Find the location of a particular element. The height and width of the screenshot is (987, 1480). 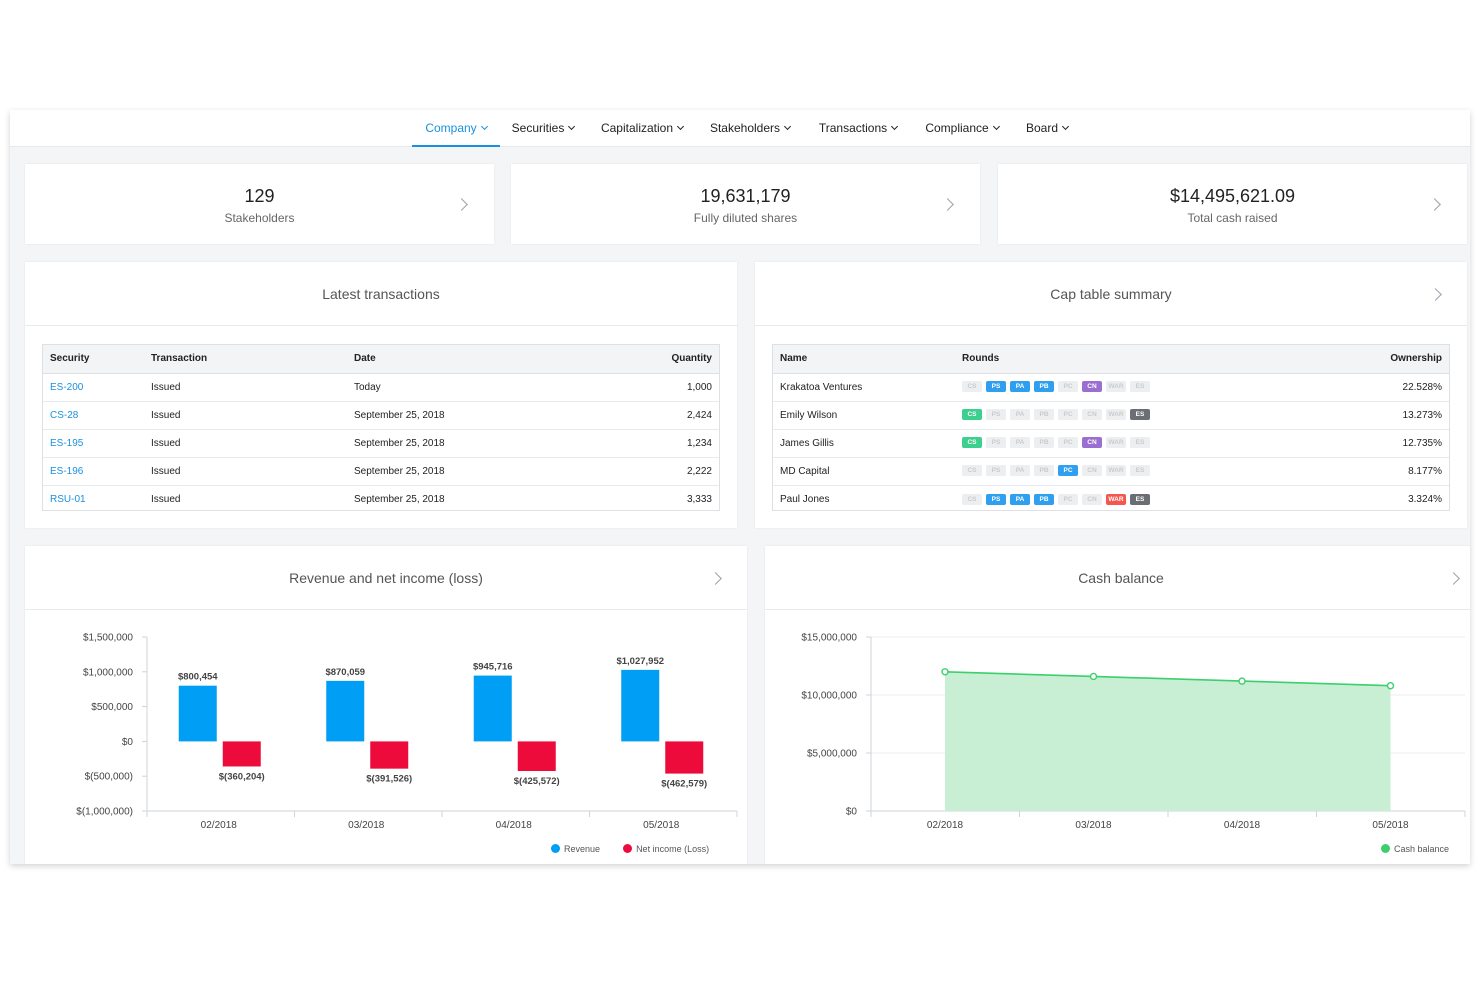

quantity-cell: 1,000 is located at coordinates (658, 387).